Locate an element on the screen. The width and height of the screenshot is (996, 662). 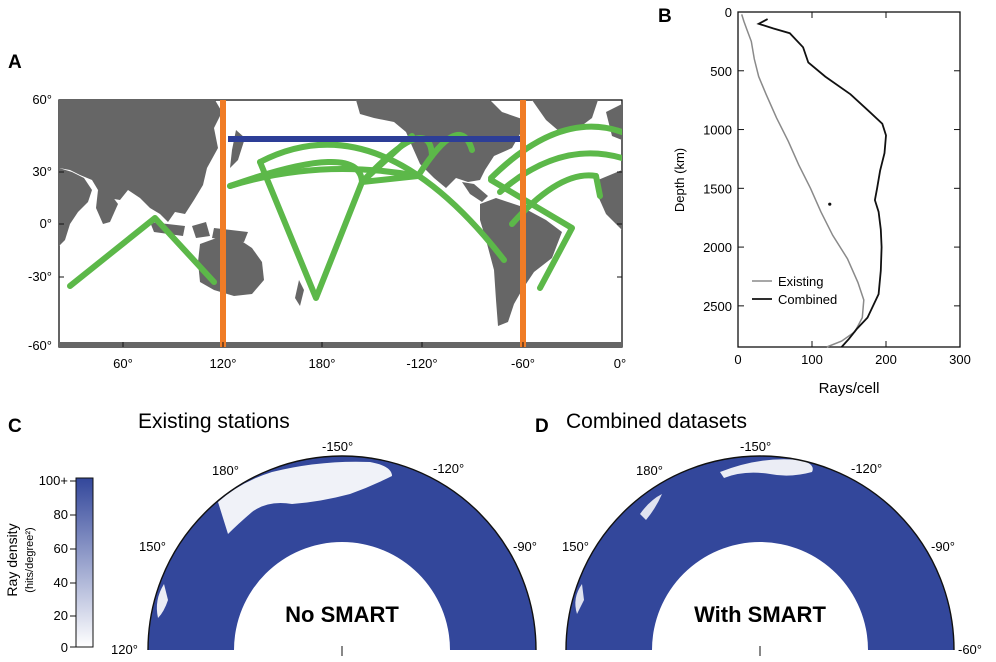
panel-c-title: Existing stations is located at coordinates (214, 421).